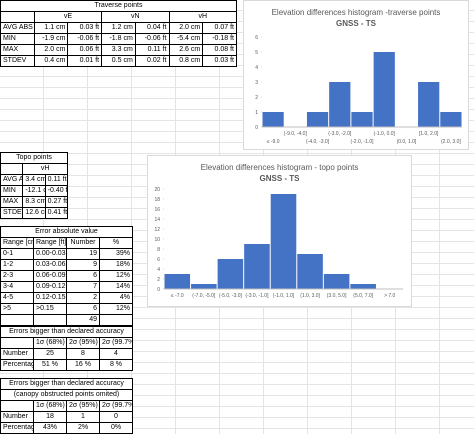  I want to click on cell: Number, so click(83, 243).